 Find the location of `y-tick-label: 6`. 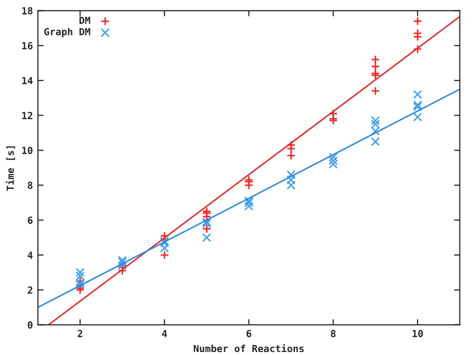

y-tick-label: 6 is located at coordinates (30, 220).